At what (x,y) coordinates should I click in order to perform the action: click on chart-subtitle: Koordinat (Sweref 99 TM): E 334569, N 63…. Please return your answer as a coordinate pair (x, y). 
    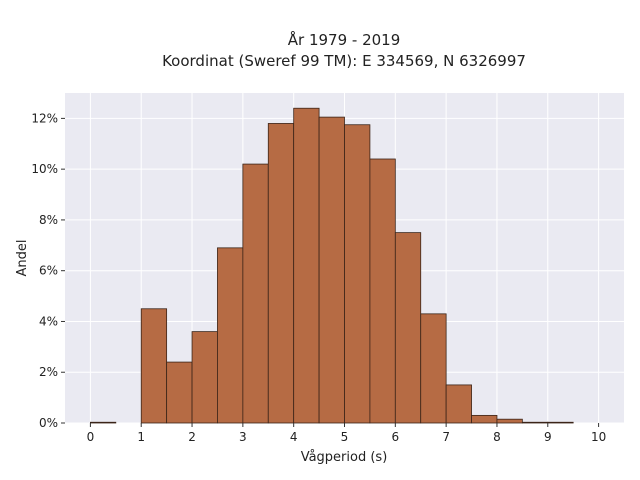
    Looking at the image, I should click on (344, 61).